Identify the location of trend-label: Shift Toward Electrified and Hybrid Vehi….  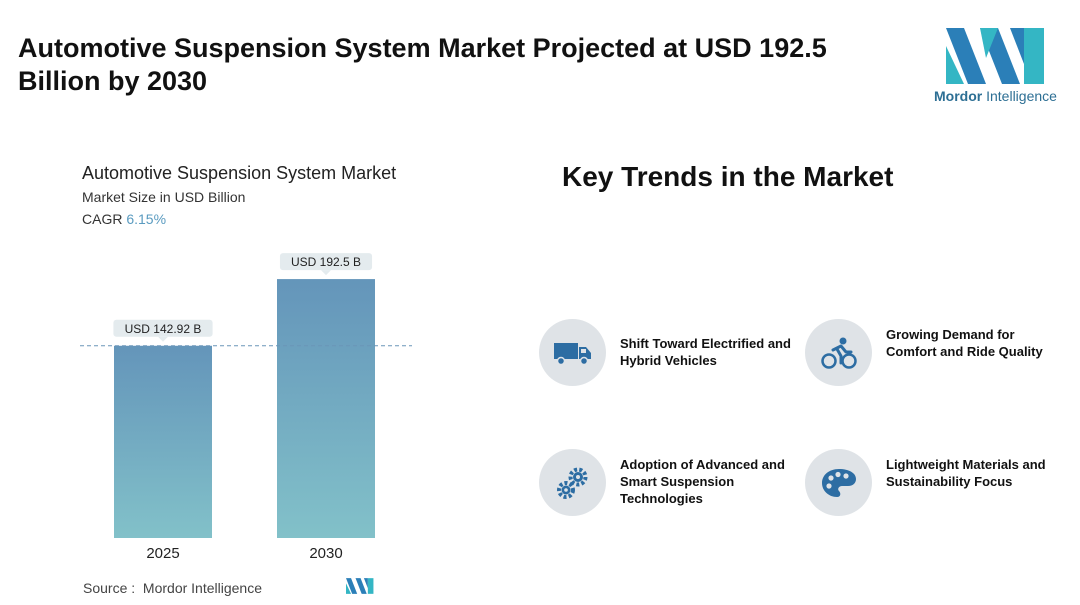
(705, 352).